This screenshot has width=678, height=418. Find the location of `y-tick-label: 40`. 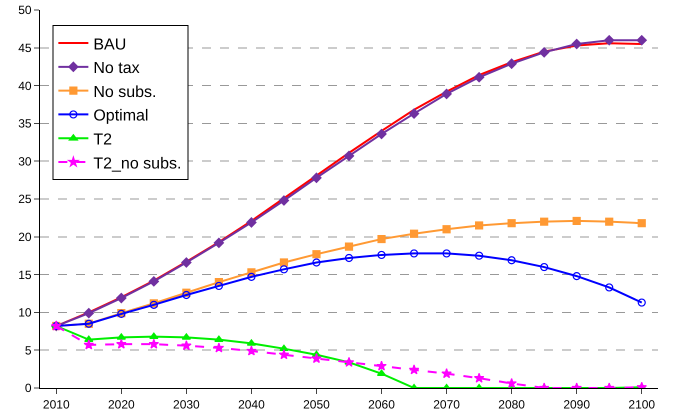

y-tick-label: 40 is located at coordinates (25, 85).